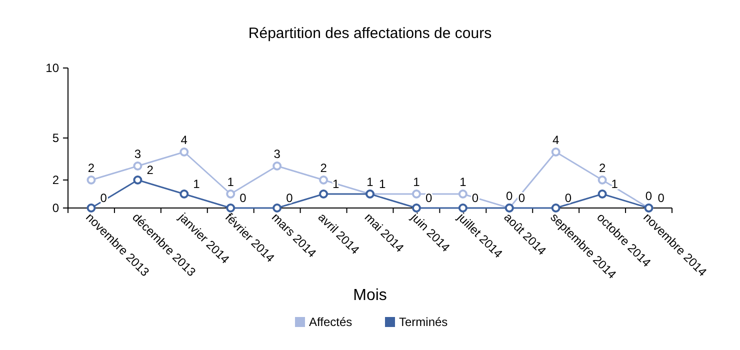 The image size is (740, 350). I want to click on legend-label: Terminés, so click(423, 322).